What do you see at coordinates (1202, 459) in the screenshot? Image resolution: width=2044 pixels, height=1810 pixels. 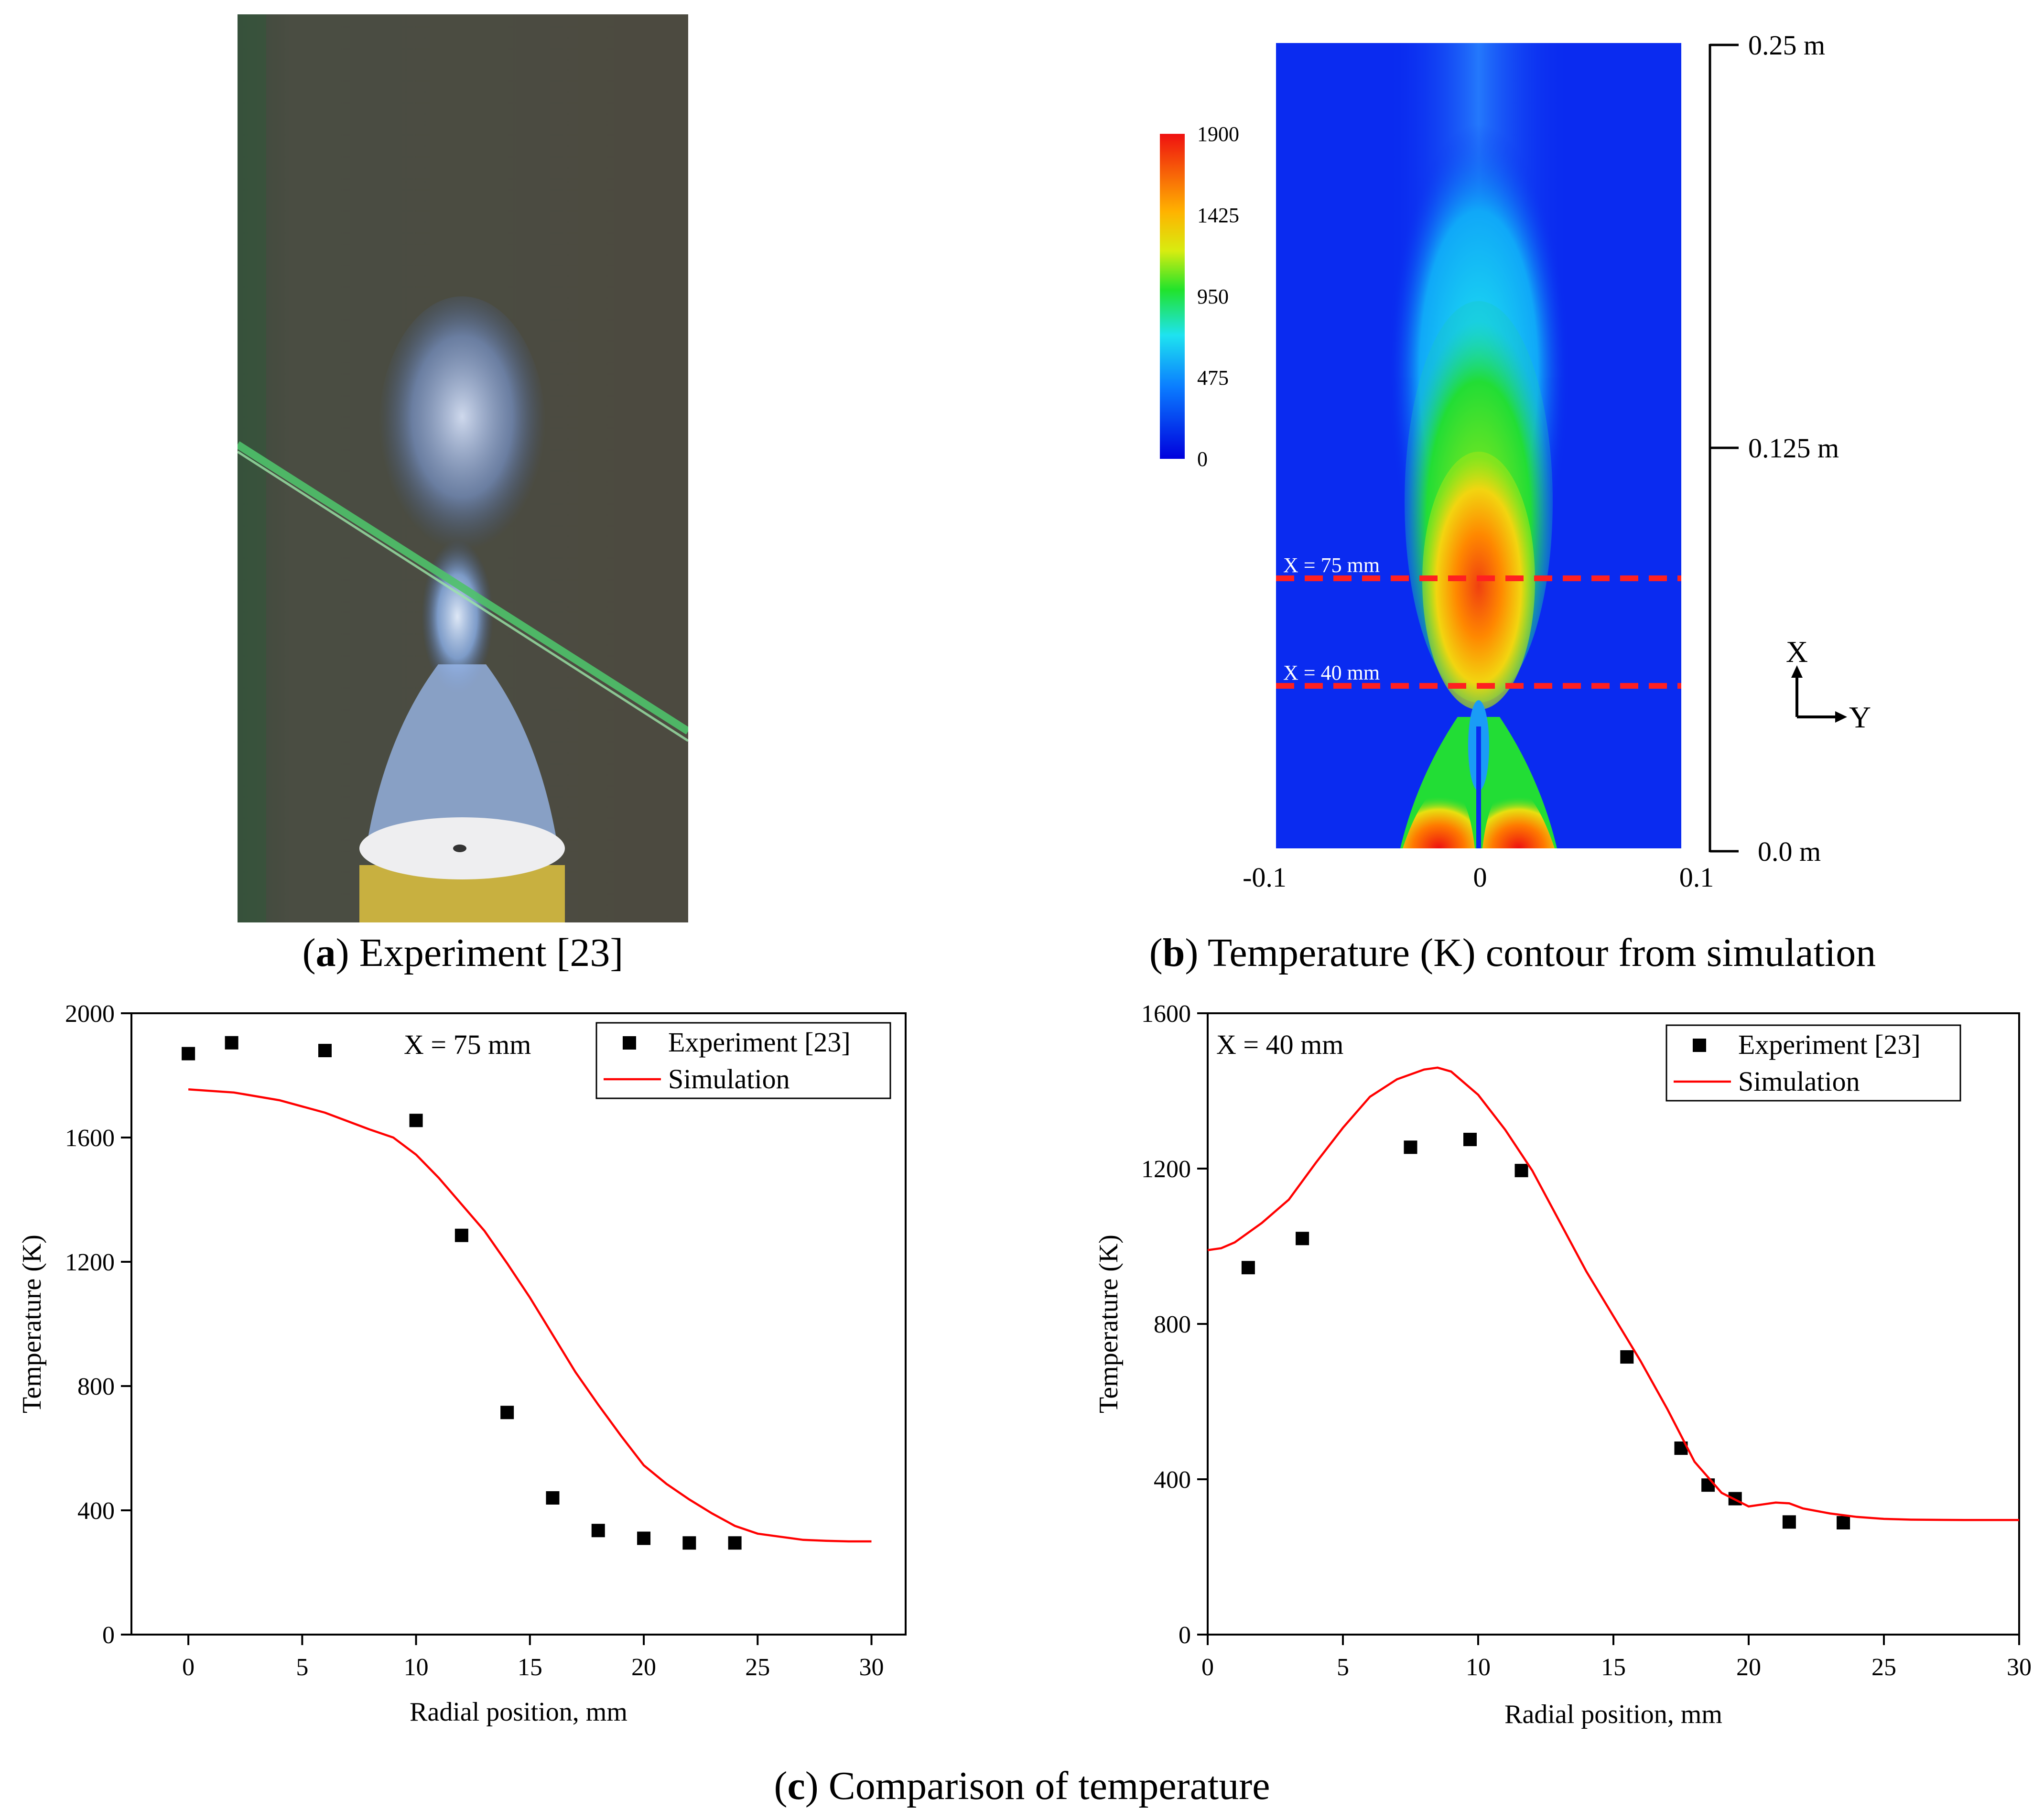 I see `colorbar-tick: 0` at bounding box center [1202, 459].